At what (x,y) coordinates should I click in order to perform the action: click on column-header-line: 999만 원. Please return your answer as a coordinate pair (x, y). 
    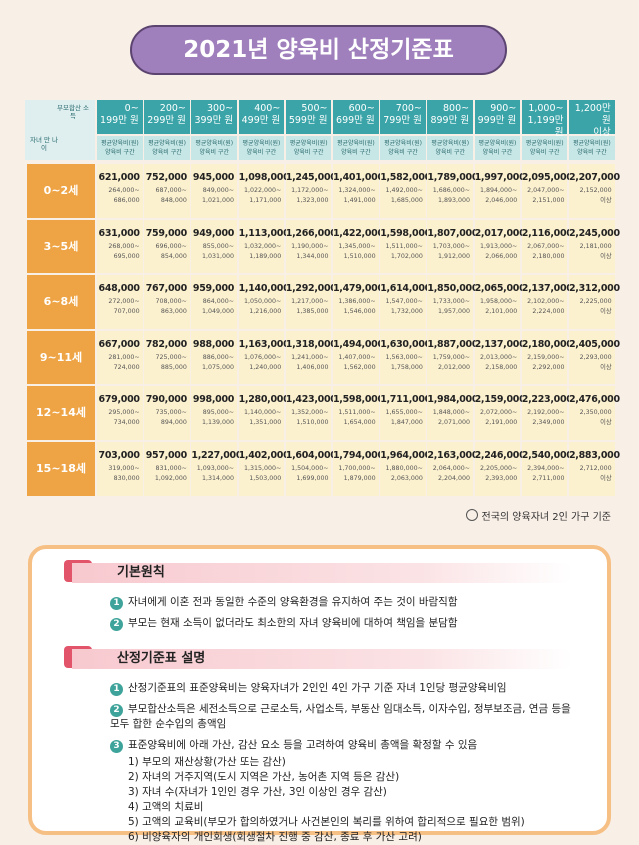
    Looking at the image, I should click on (497, 120).